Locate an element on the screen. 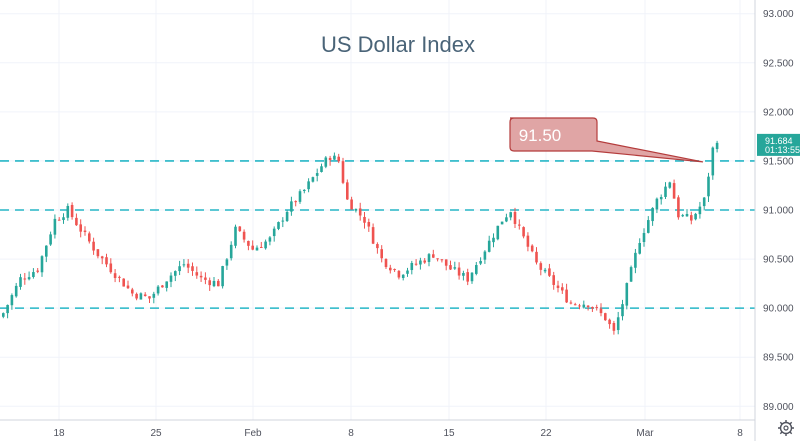 The height and width of the screenshot is (441, 800). callout: 91.50 is located at coordinates (606, 140).